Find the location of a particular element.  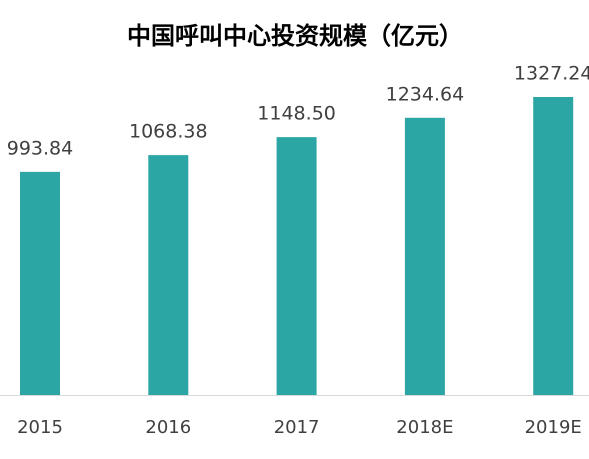

x-tick-label: 2019E is located at coordinates (553, 427).